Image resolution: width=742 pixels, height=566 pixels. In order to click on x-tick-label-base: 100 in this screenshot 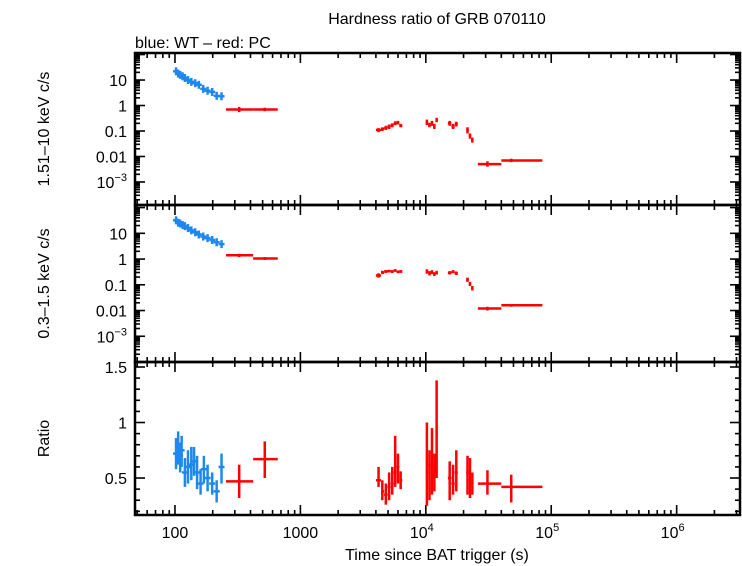, I will do `click(175, 533)`.